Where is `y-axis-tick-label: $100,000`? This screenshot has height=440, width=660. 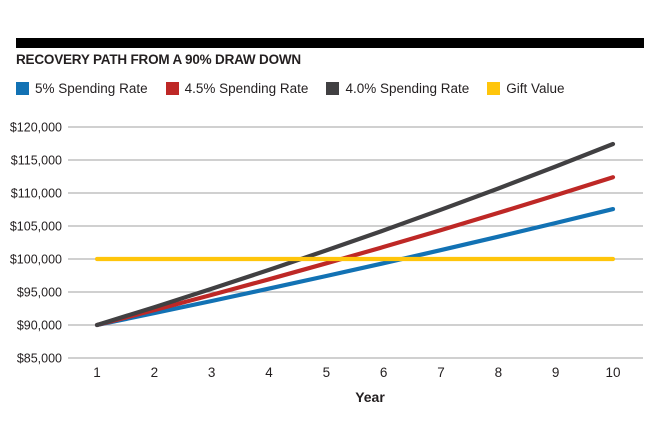
y-axis-tick-label: $100,000 is located at coordinates (36, 260).